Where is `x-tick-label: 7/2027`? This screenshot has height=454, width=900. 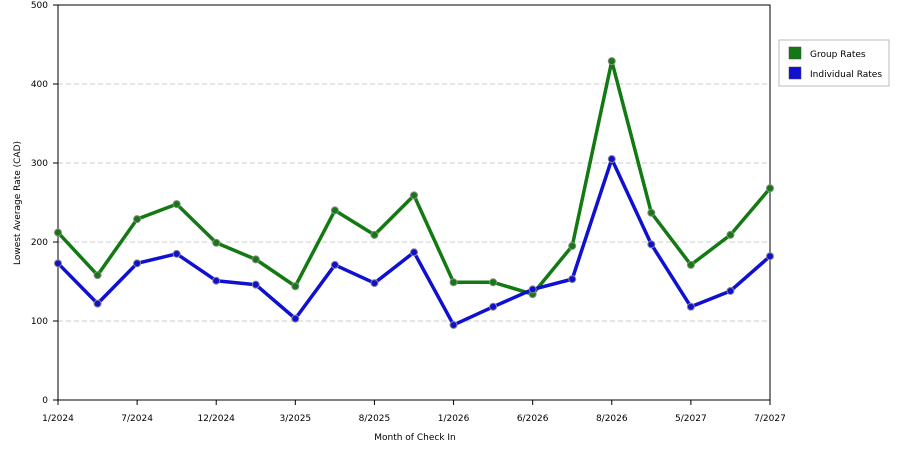
x-tick-label: 7/2027 is located at coordinates (770, 419).